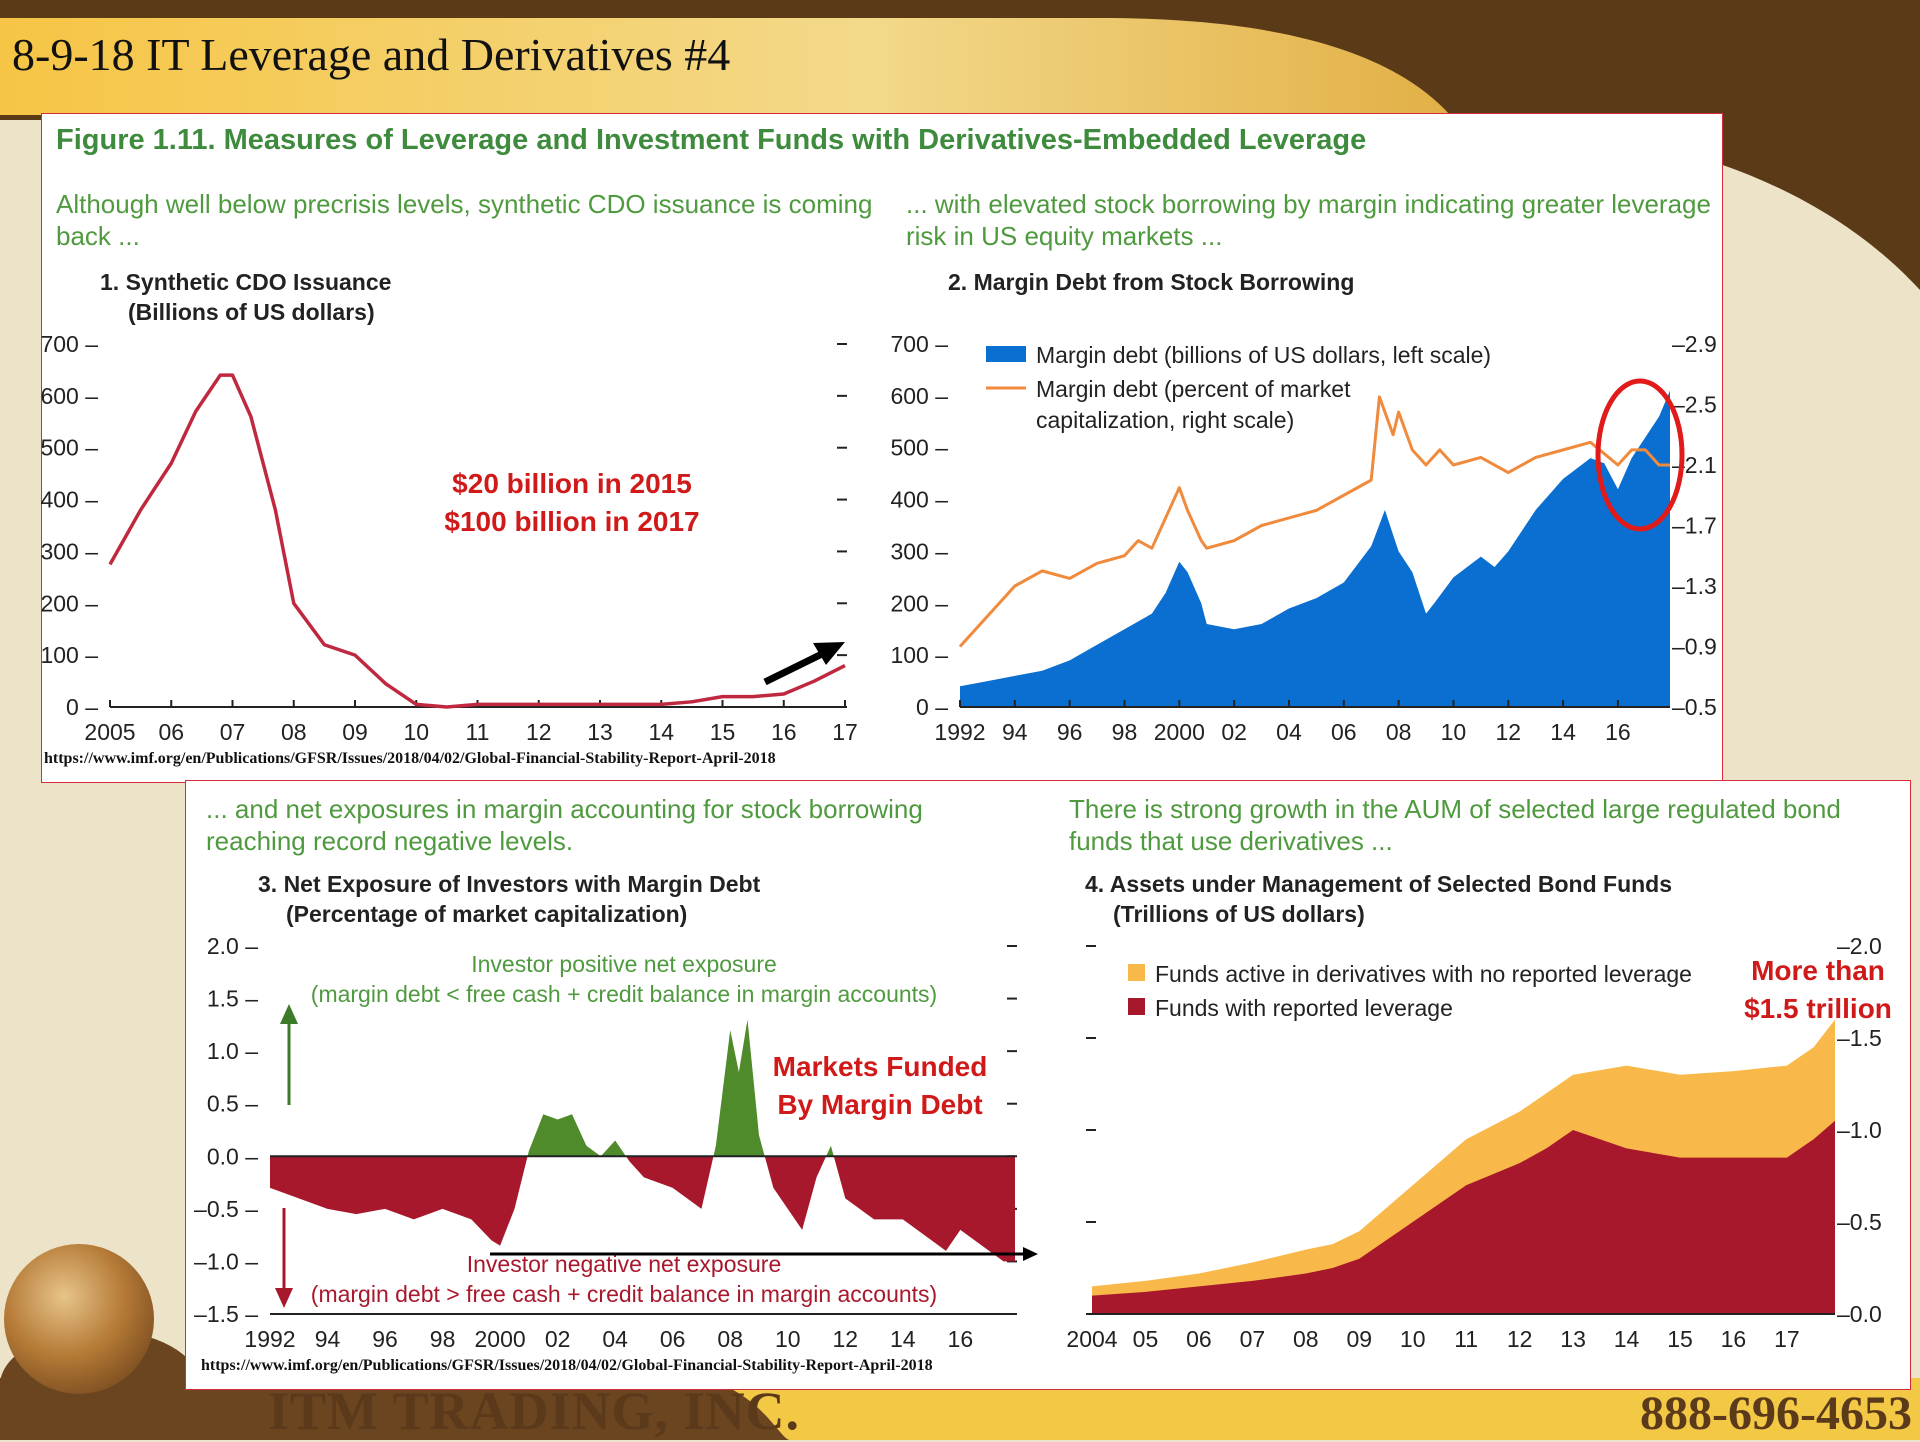 The width and height of the screenshot is (1920, 1442). Describe the element at coordinates (1859, 1222) in the screenshot. I see `y-tick-label: –0.5` at that location.